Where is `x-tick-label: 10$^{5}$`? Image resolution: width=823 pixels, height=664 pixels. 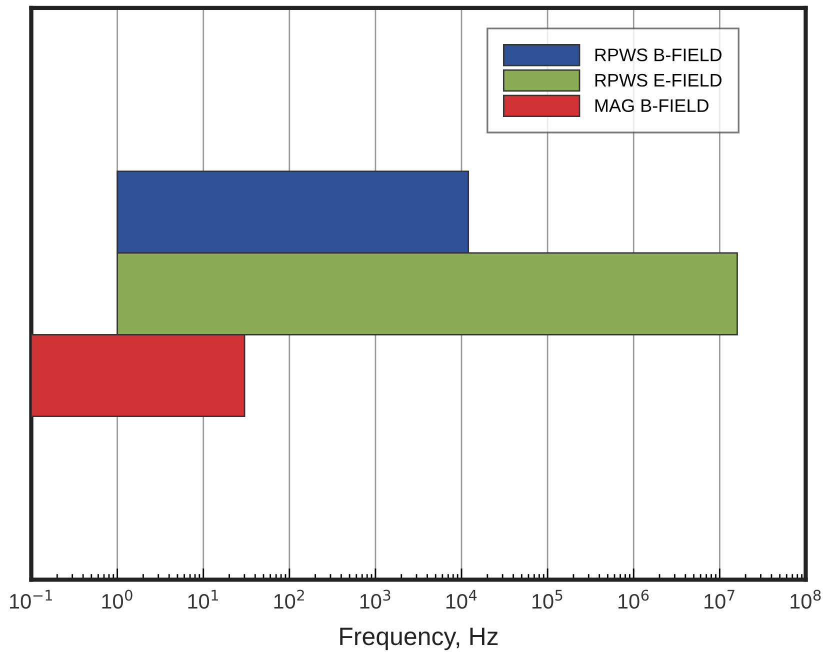
x-tick-label: 10$^{5}$ is located at coordinates (547, 599).